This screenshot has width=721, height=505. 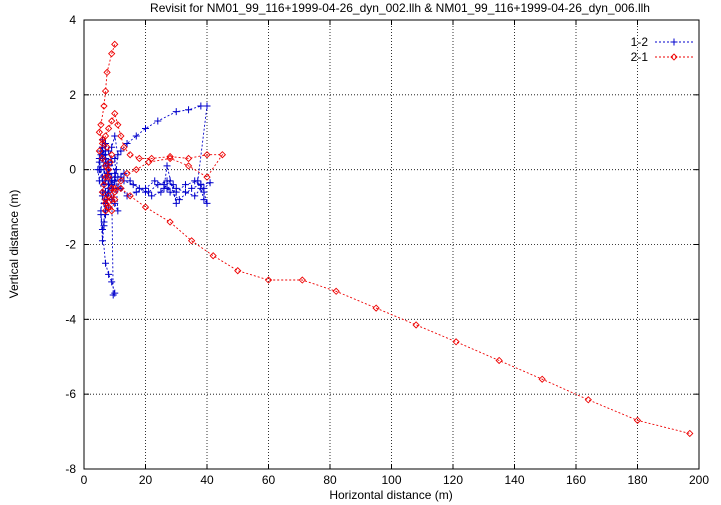 What do you see at coordinates (146, 480) in the screenshot?
I see `x-tick-label: 20` at bounding box center [146, 480].